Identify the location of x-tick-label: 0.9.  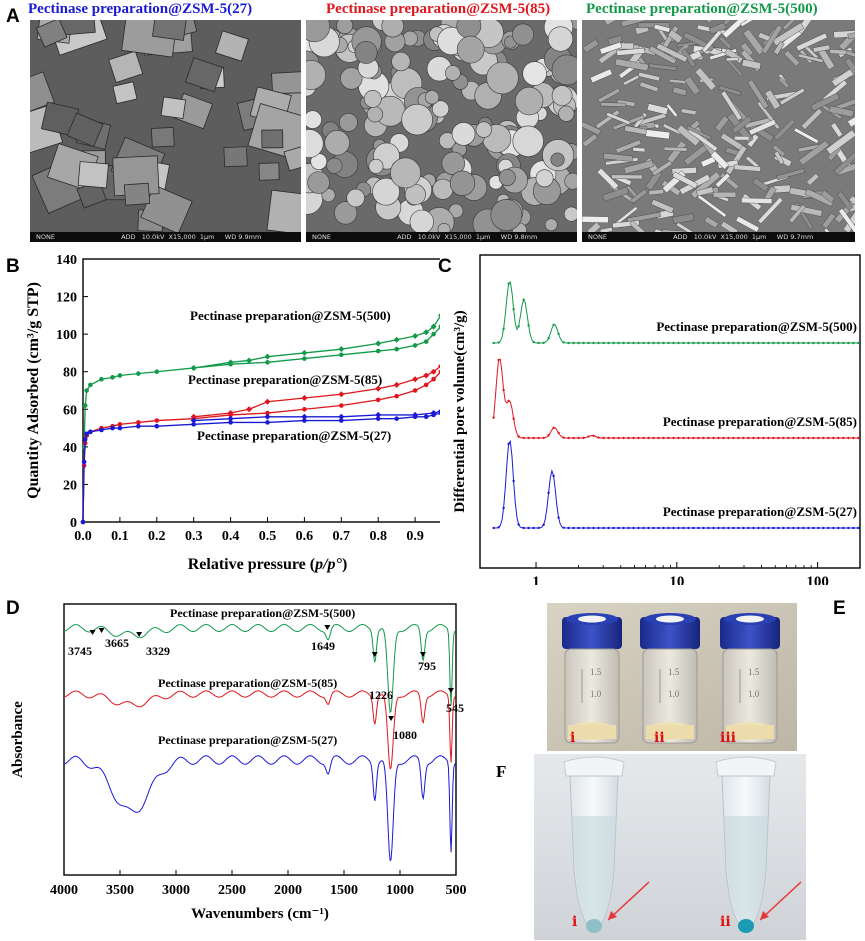
(415, 536).